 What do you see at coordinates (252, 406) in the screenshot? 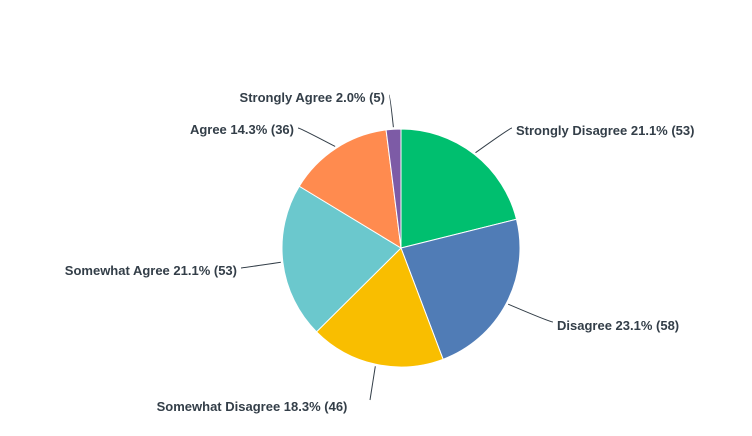
I see `slice-label: Somewhat Disagree 18.3% (46)` at bounding box center [252, 406].